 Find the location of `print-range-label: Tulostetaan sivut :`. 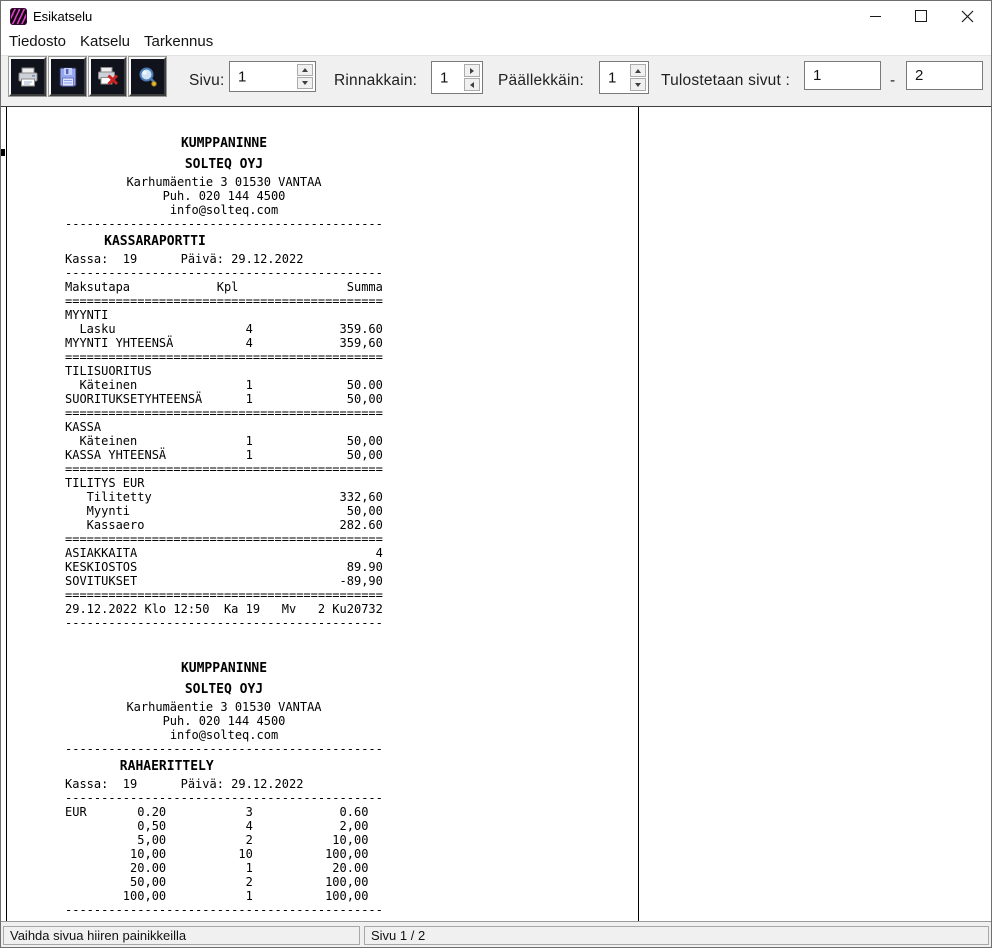

print-range-label: Tulostetaan sivut : is located at coordinates (726, 80).